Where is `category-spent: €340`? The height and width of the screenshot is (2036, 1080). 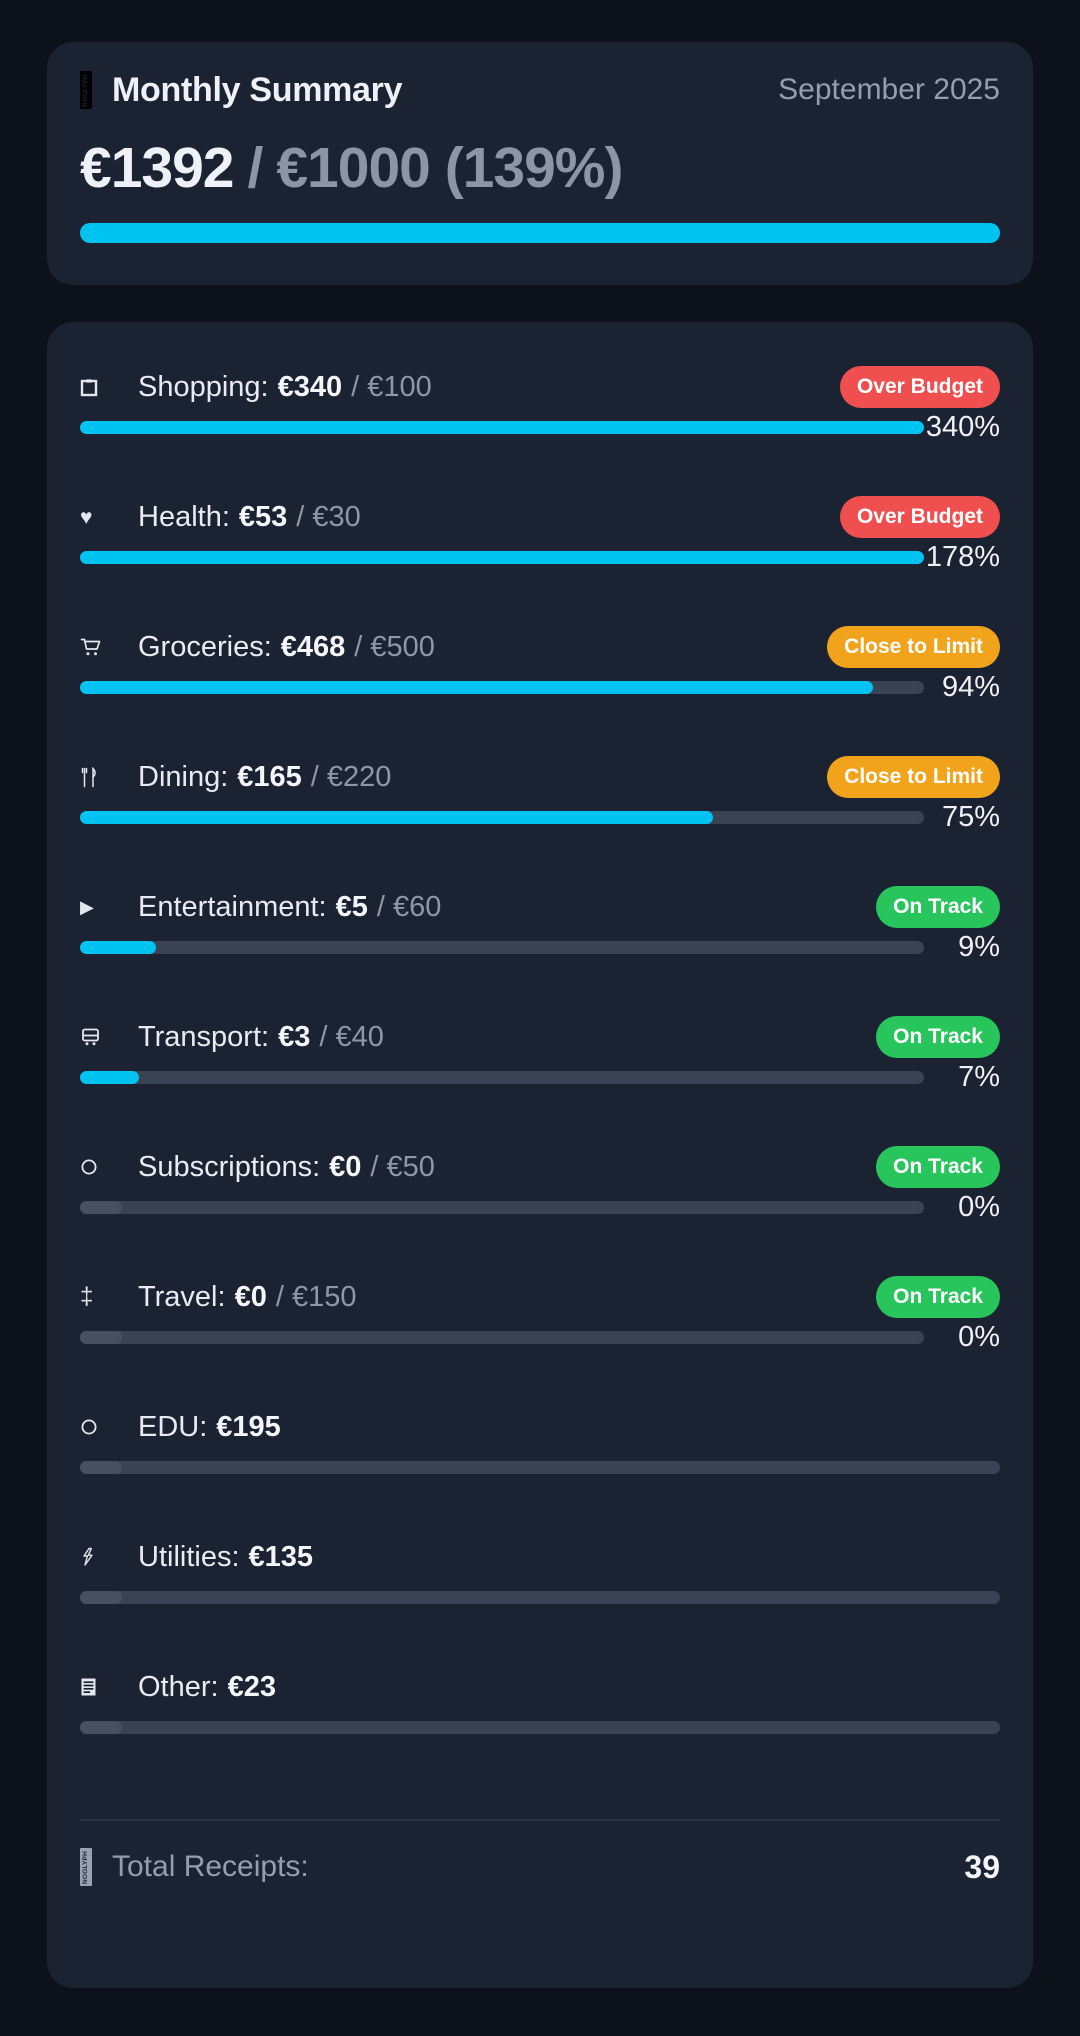
category-spent: €340 is located at coordinates (310, 386).